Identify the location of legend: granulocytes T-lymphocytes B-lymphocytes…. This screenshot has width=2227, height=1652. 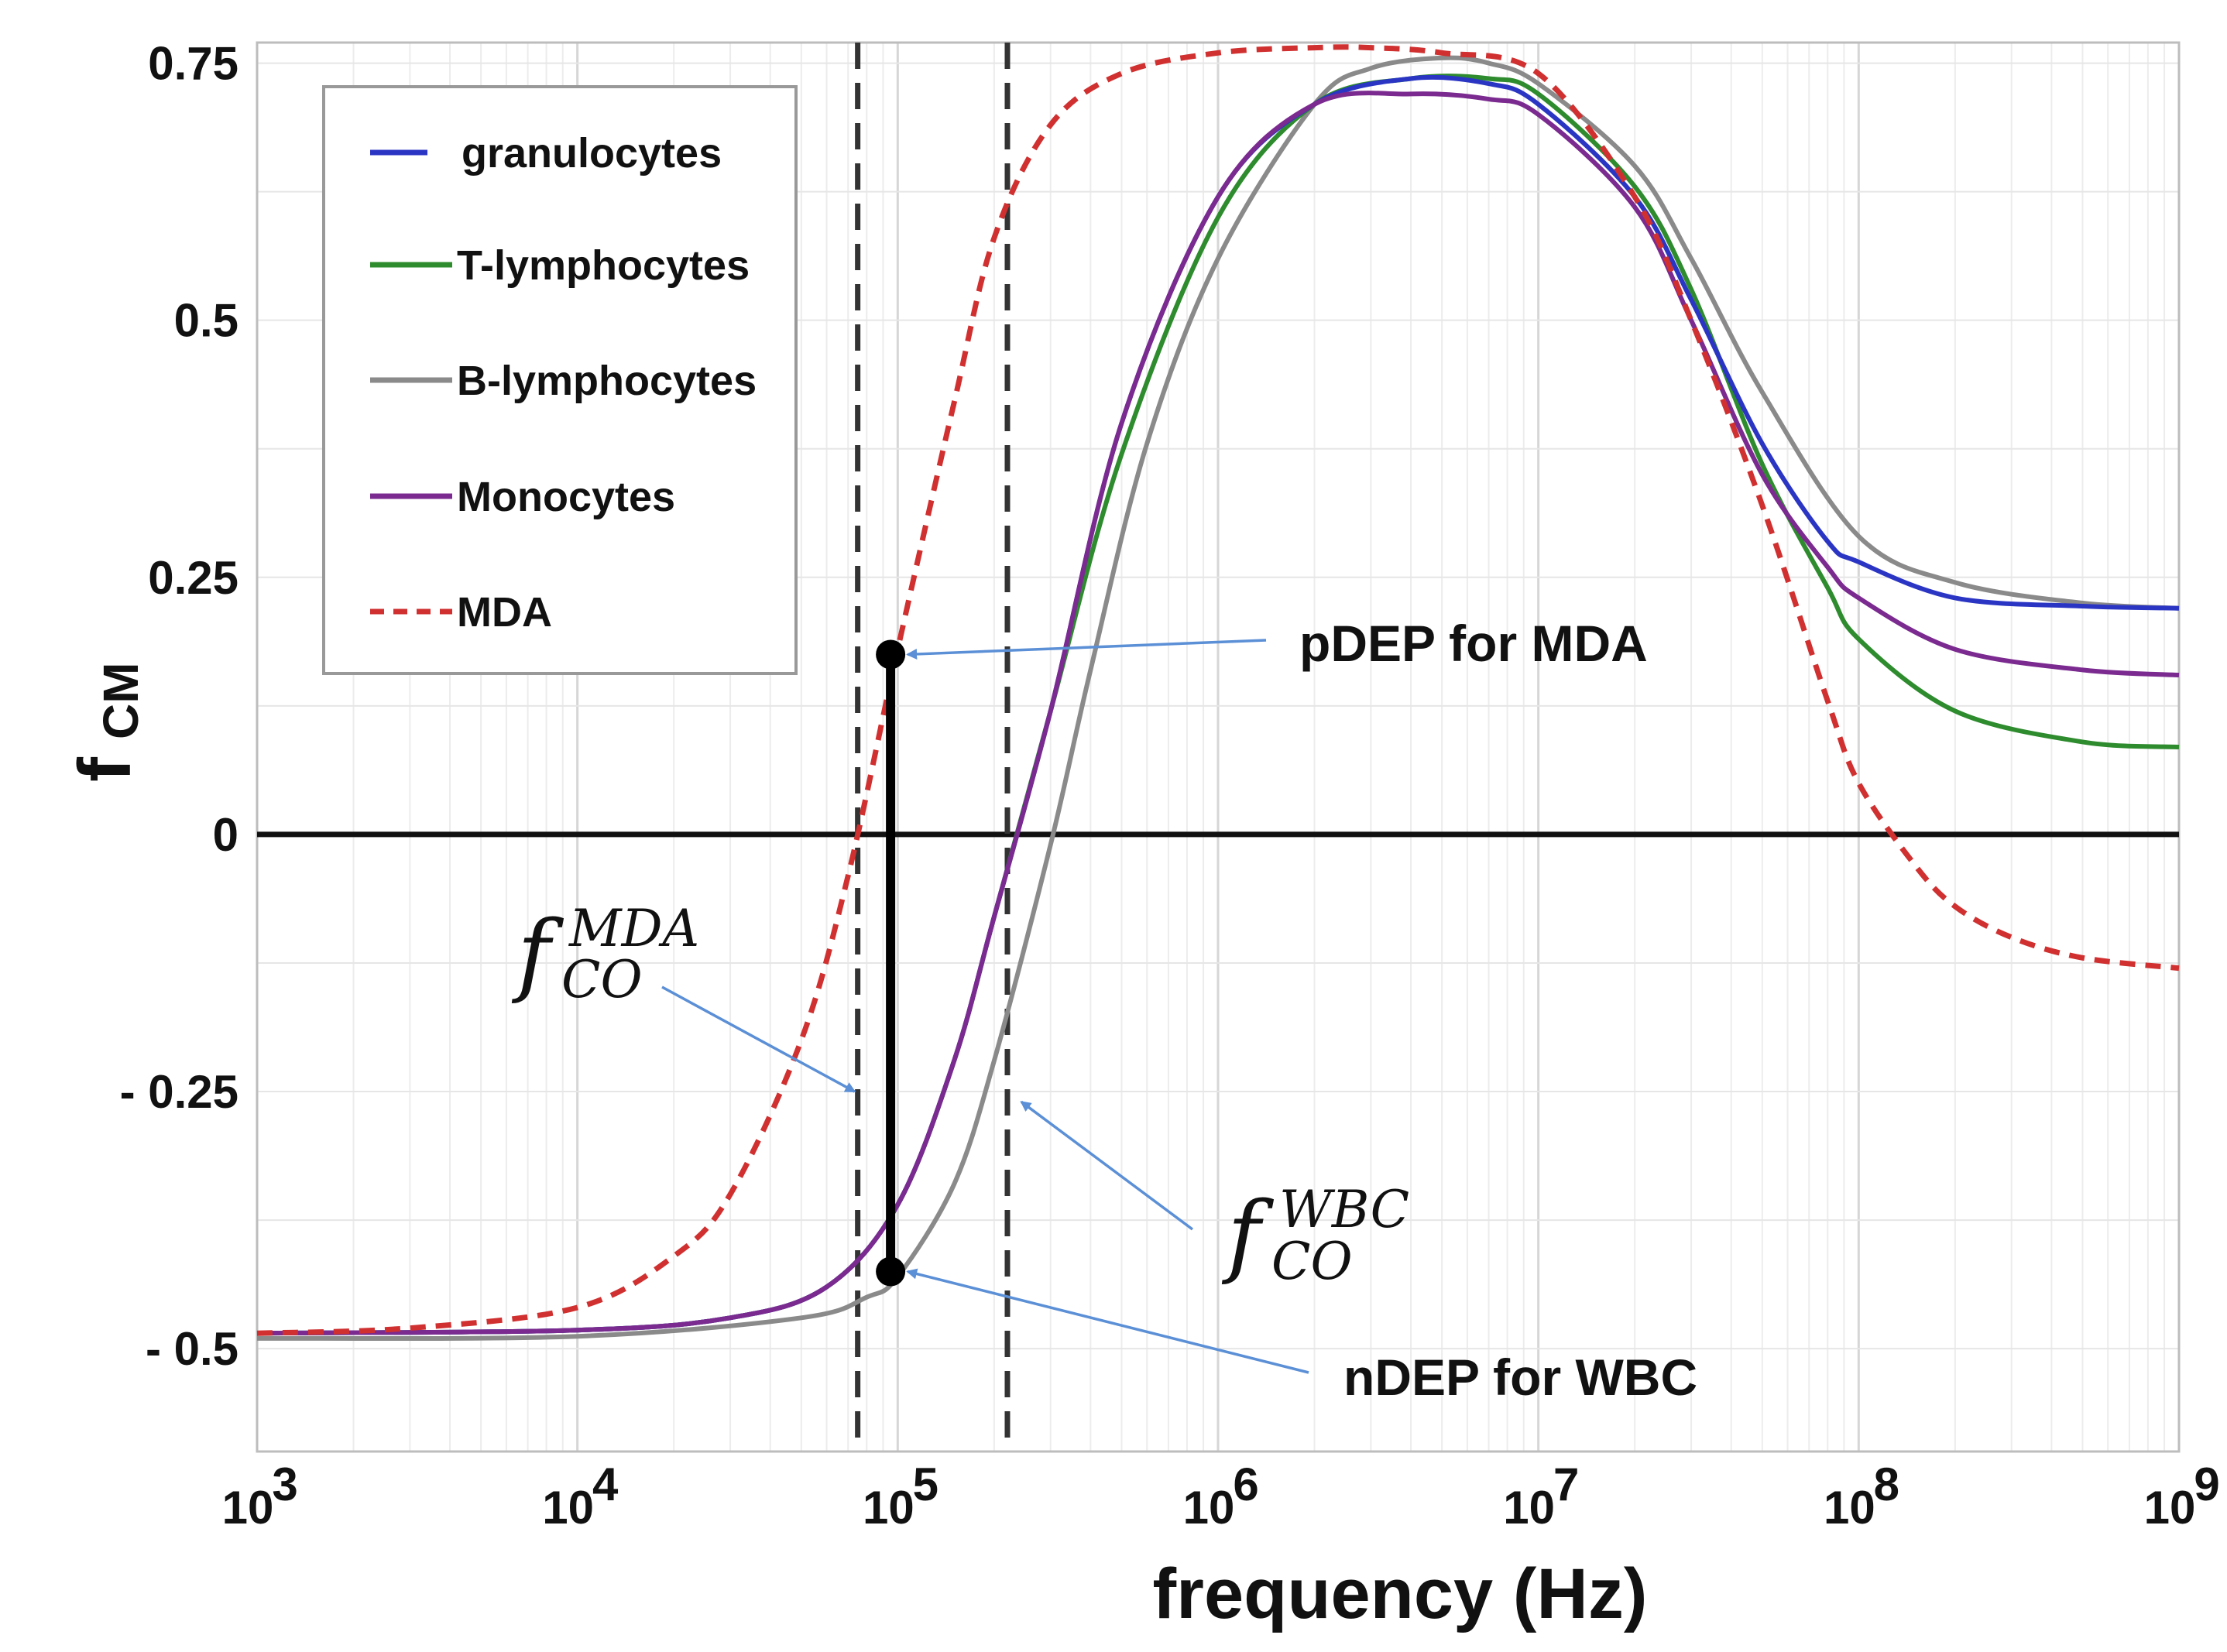
(560, 380).